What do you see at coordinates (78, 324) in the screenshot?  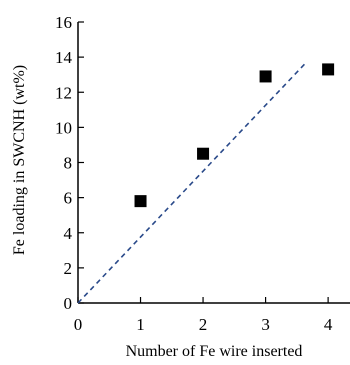 I see `x-tick-label: 0` at bounding box center [78, 324].